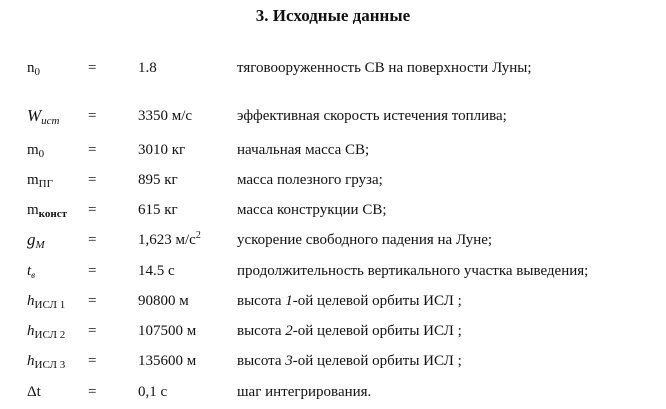  I want to click on param-row-mkonst: mконст = 615 кг масса конструкции СВ;, so click(333, 210).